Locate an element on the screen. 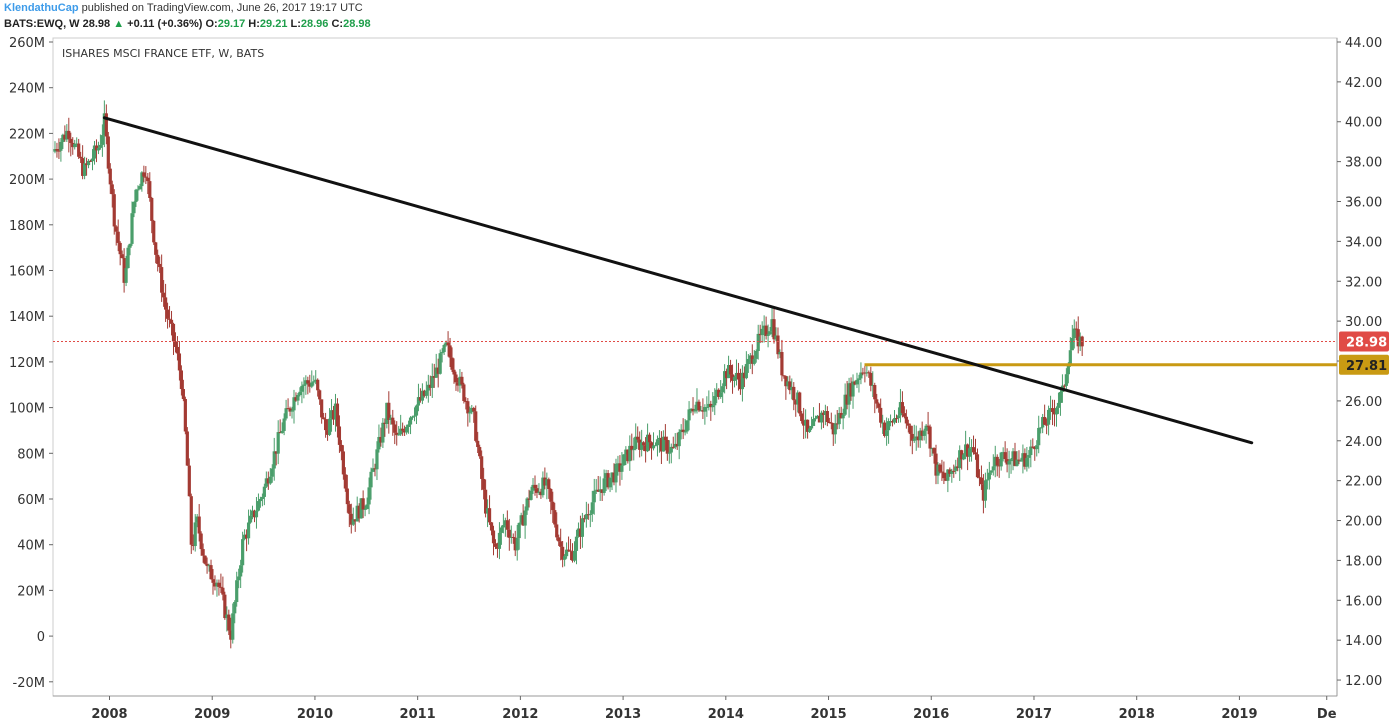  author-link: KlendathuCap is located at coordinates (41, 8).